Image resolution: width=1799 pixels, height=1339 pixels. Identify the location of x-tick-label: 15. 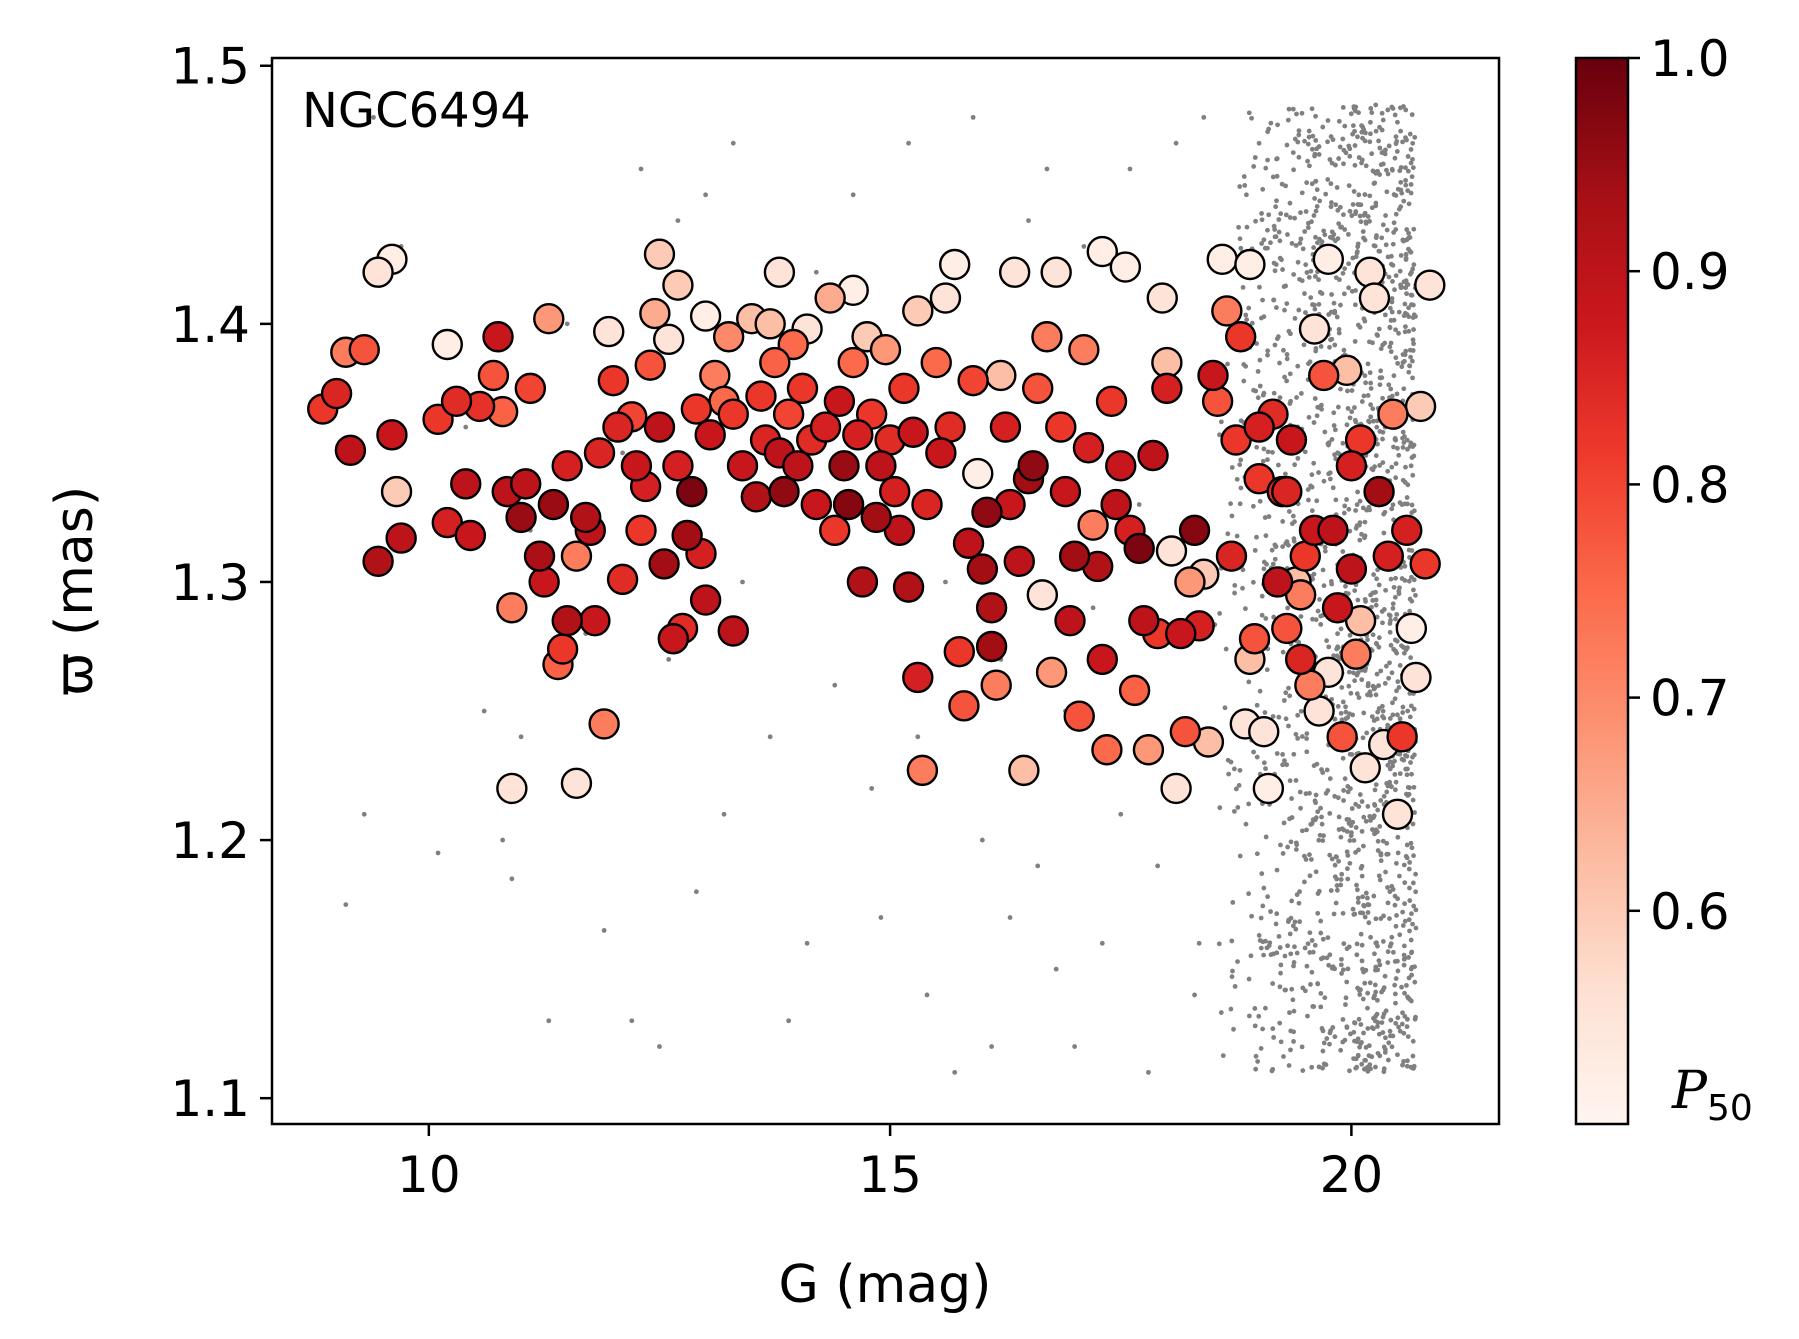
(890, 1175).